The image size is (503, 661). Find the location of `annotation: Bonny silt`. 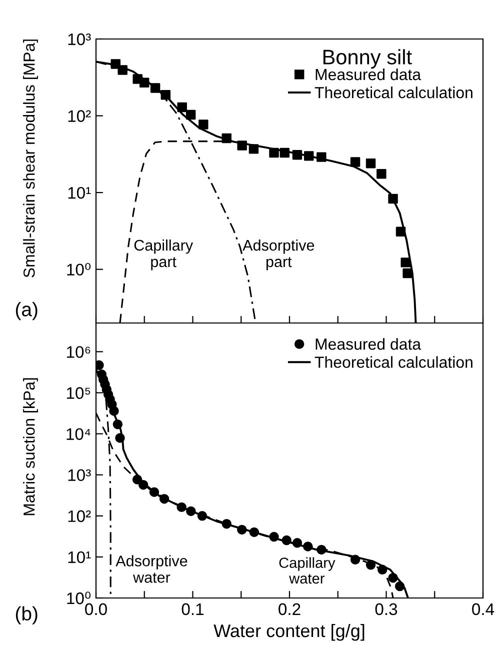

annotation: Bonny silt is located at coordinates (367, 59).